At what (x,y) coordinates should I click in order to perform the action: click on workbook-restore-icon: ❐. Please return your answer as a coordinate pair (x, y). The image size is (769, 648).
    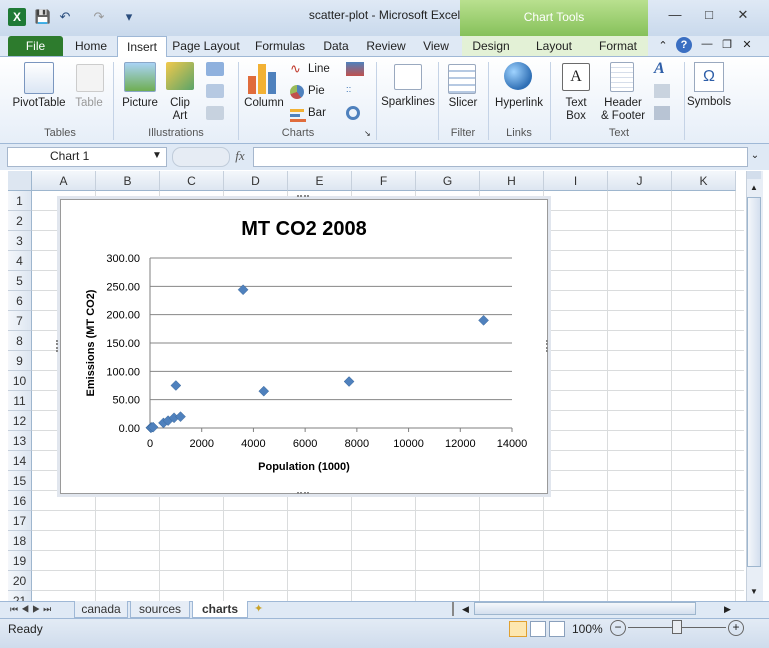
    Looking at the image, I should click on (727, 45).